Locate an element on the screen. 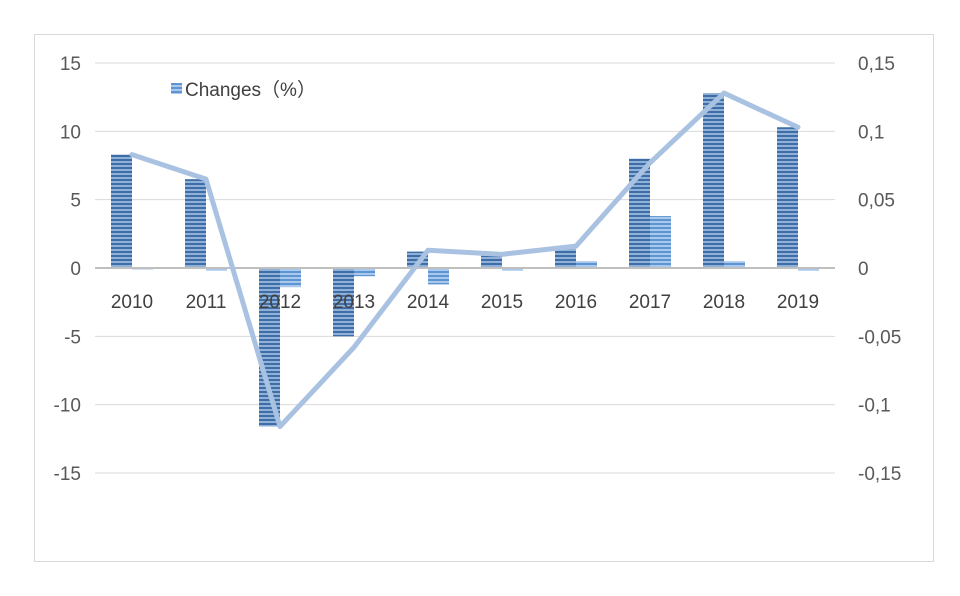  y-left-tick-label: 0 is located at coordinates (75, 269).